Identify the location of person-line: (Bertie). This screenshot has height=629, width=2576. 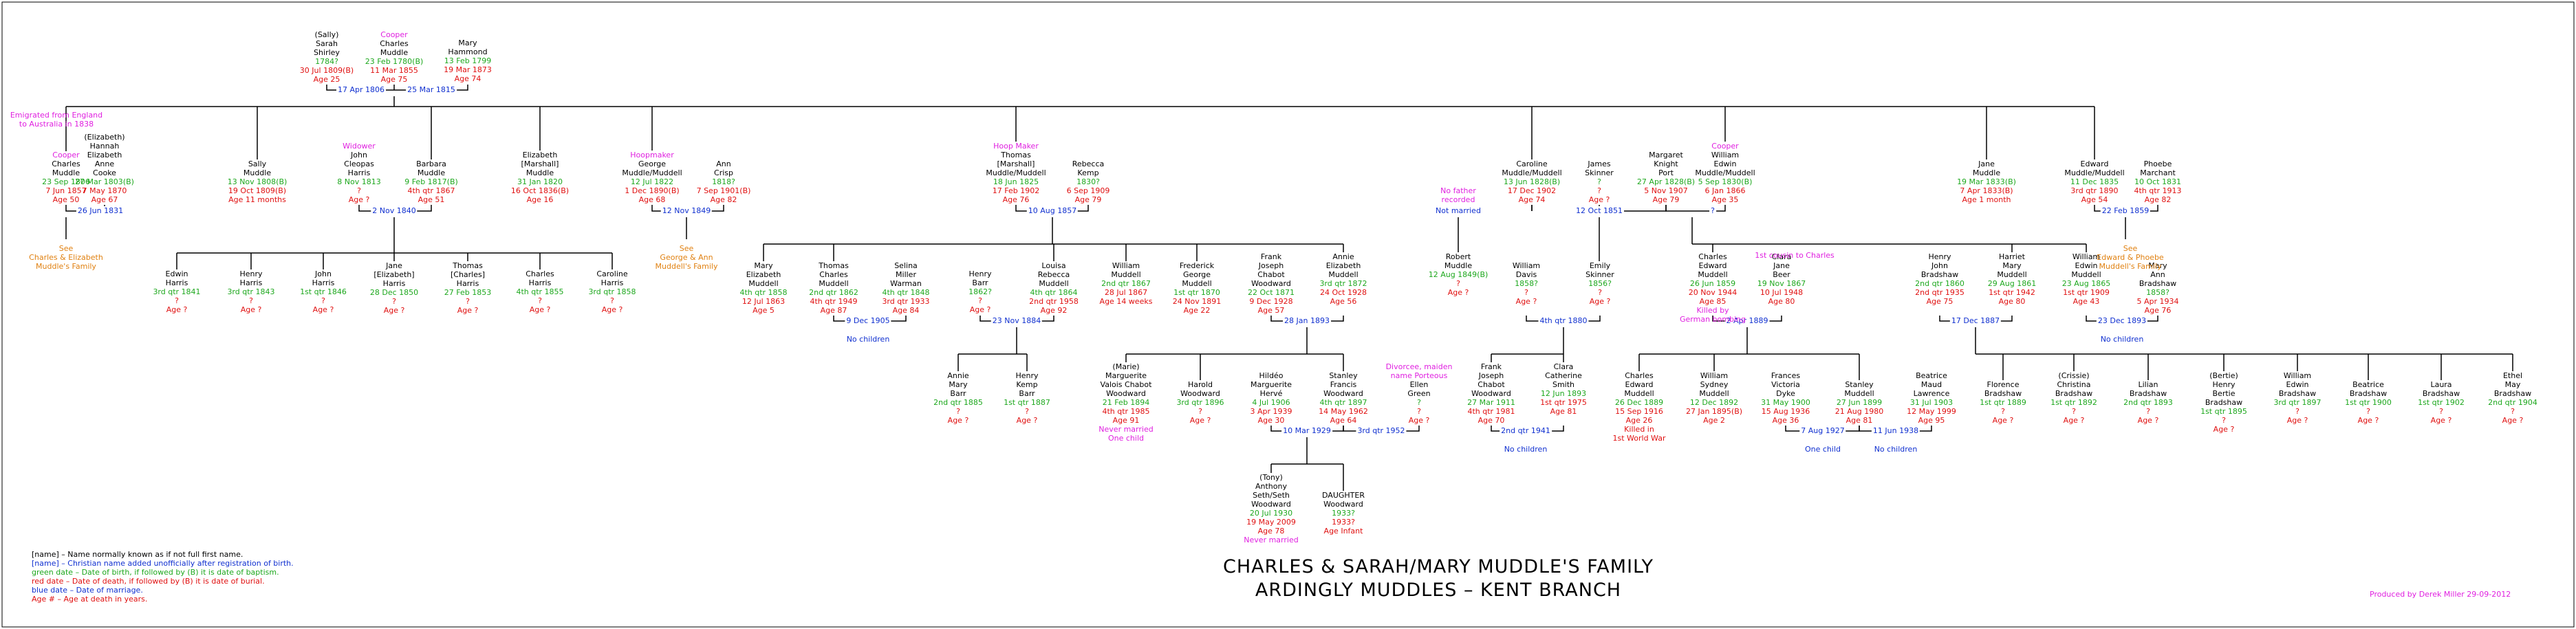
(2223, 375).